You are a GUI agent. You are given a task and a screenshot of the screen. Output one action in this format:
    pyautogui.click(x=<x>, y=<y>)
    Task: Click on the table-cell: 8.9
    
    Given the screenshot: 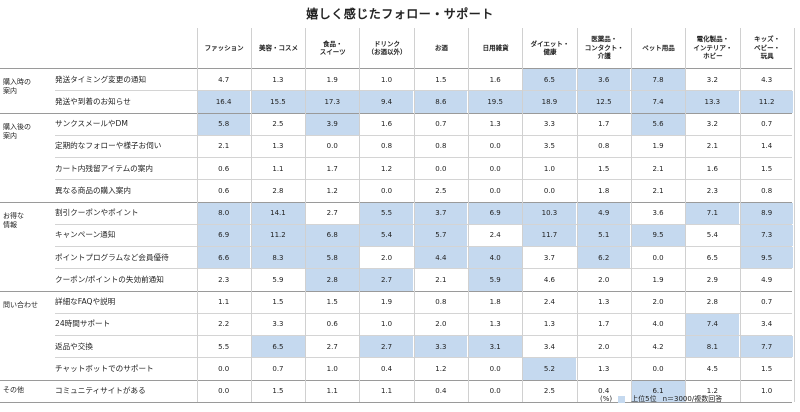 What is the action you would take?
    pyautogui.click(x=767, y=213)
    